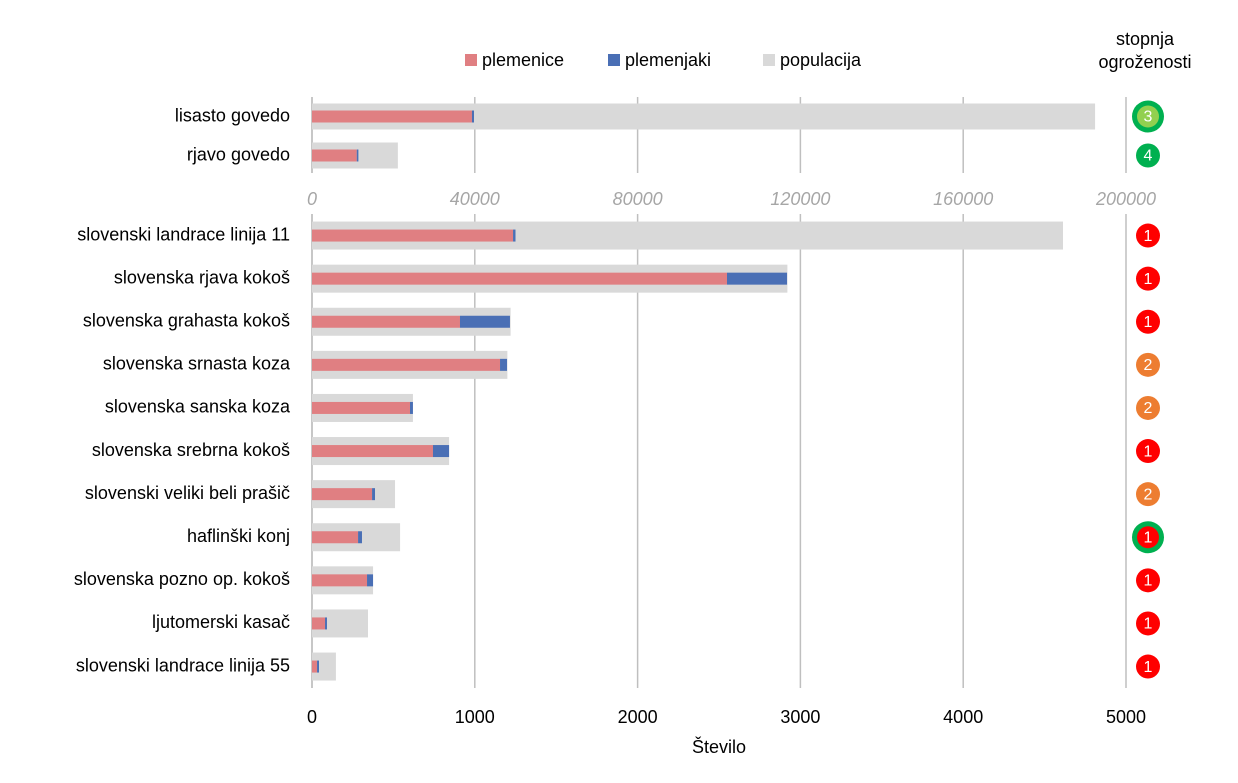 The height and width of the screenshot is (783, 1238). What do you see at coordinates (197, 364) in the screenshot?
I see `category-label: slovenska srnasta koza` at bounding box center [197, 364].